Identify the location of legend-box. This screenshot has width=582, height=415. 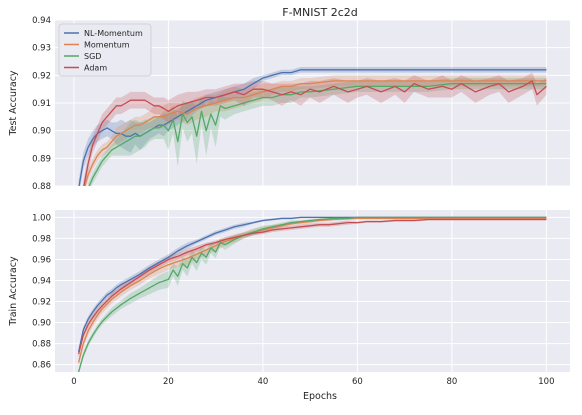
(105, 50).